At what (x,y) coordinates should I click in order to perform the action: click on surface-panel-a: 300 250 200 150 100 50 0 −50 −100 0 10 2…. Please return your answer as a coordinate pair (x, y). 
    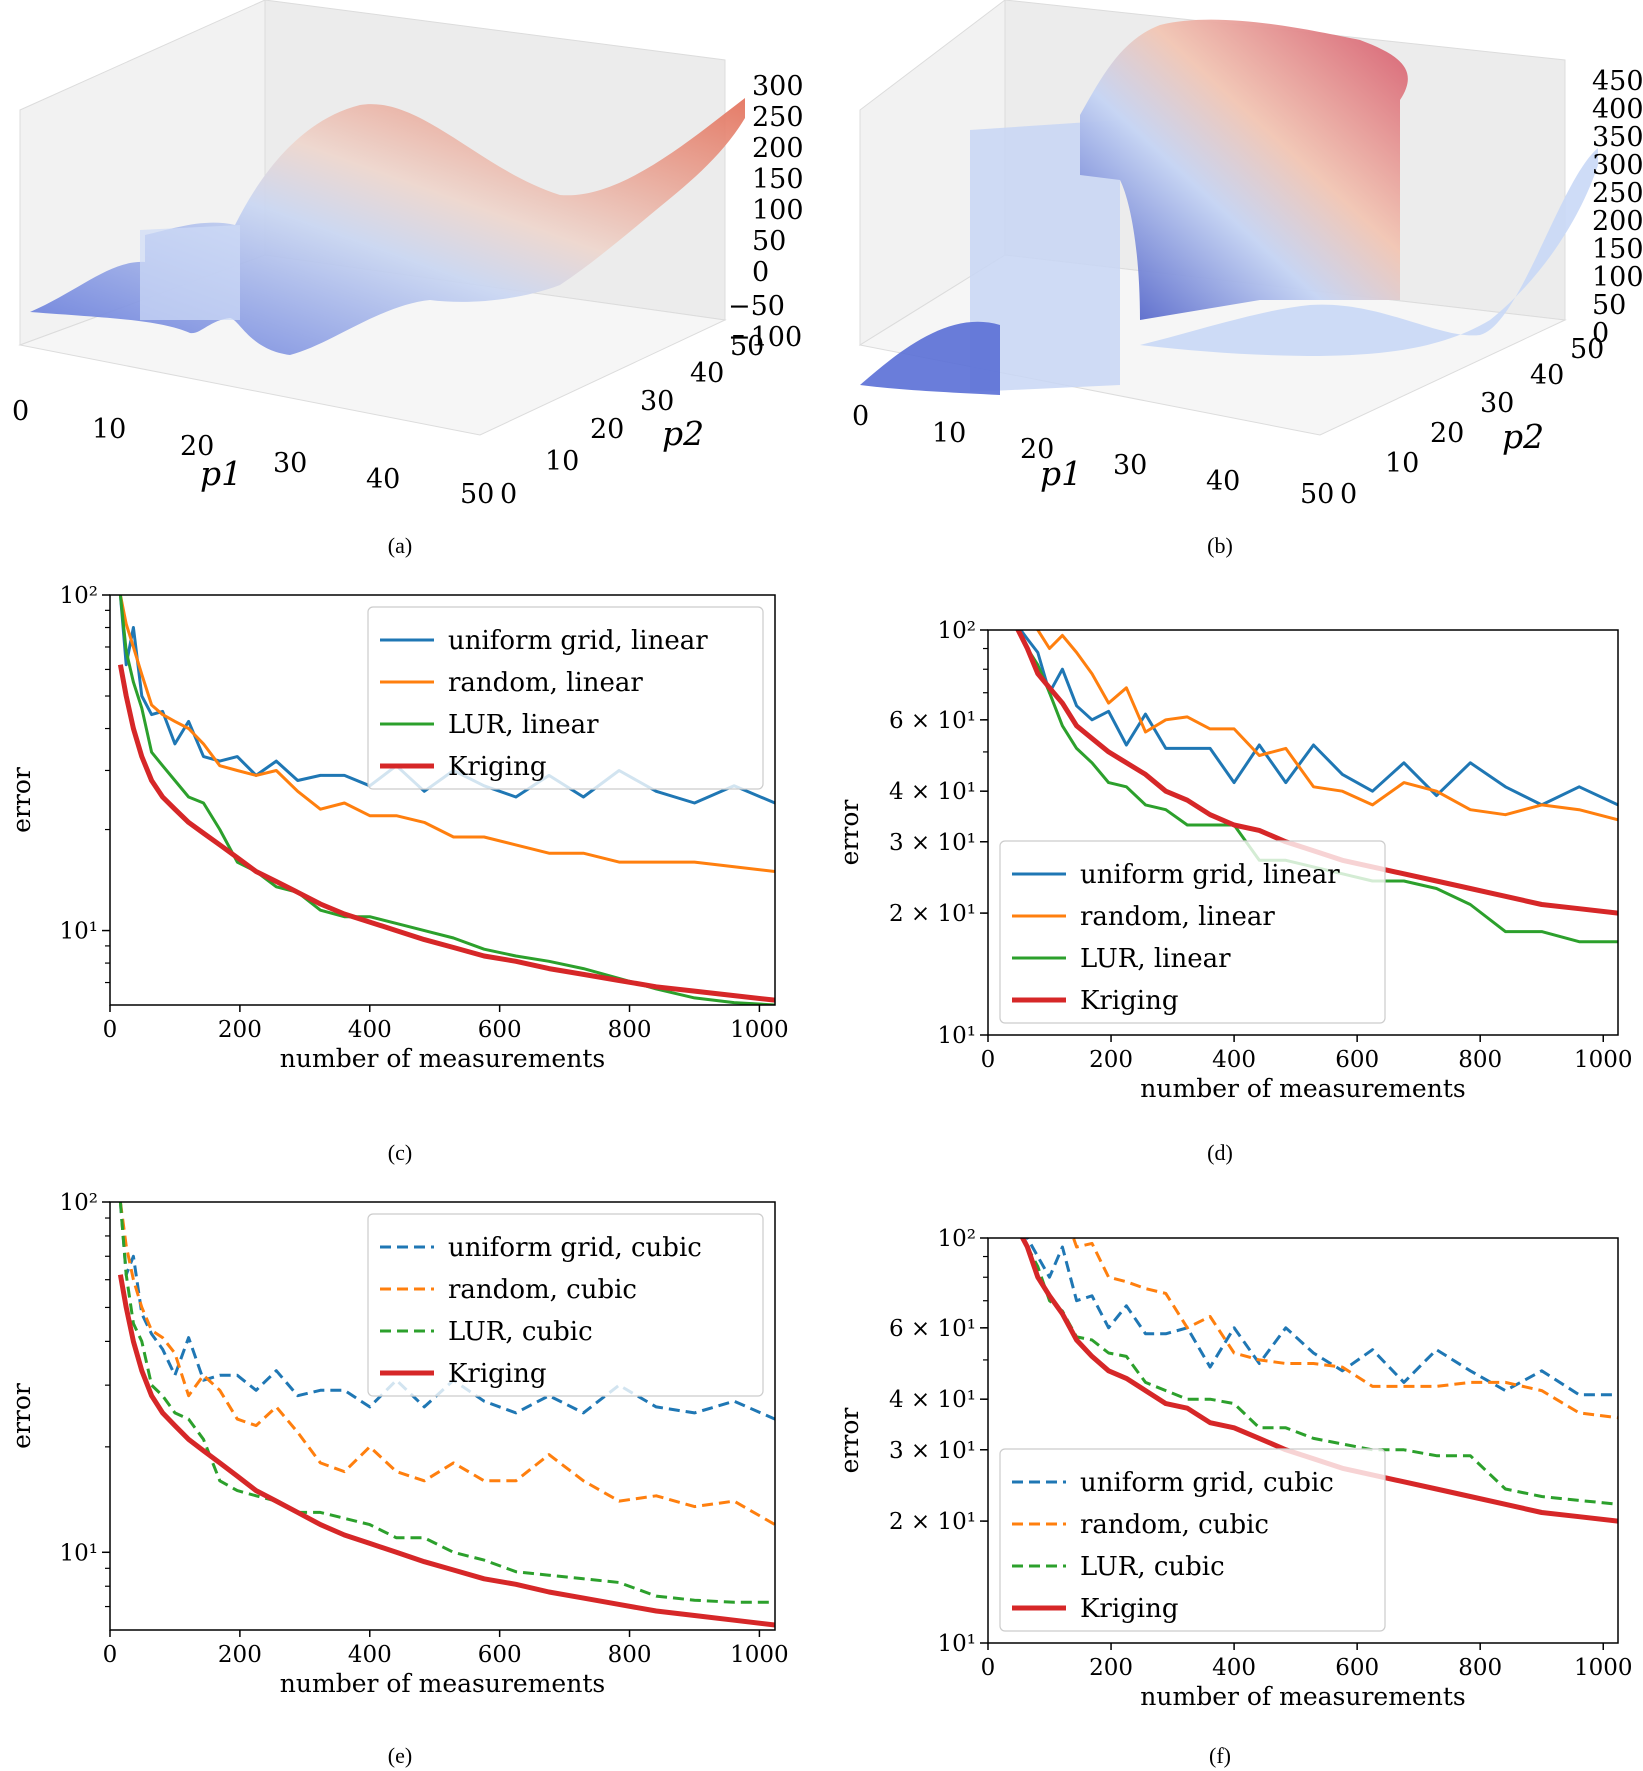
    Looking at the image, I should click on (402, 255).